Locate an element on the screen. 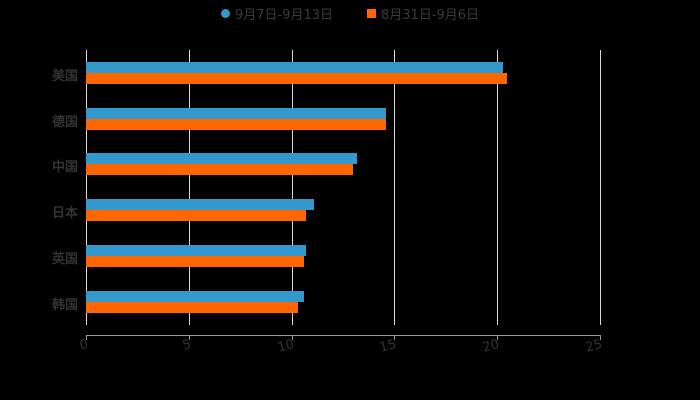 The image size is (700, 400). legend-item-current-week: 9月7日-9月13日 is located at coordinates (276, 13).